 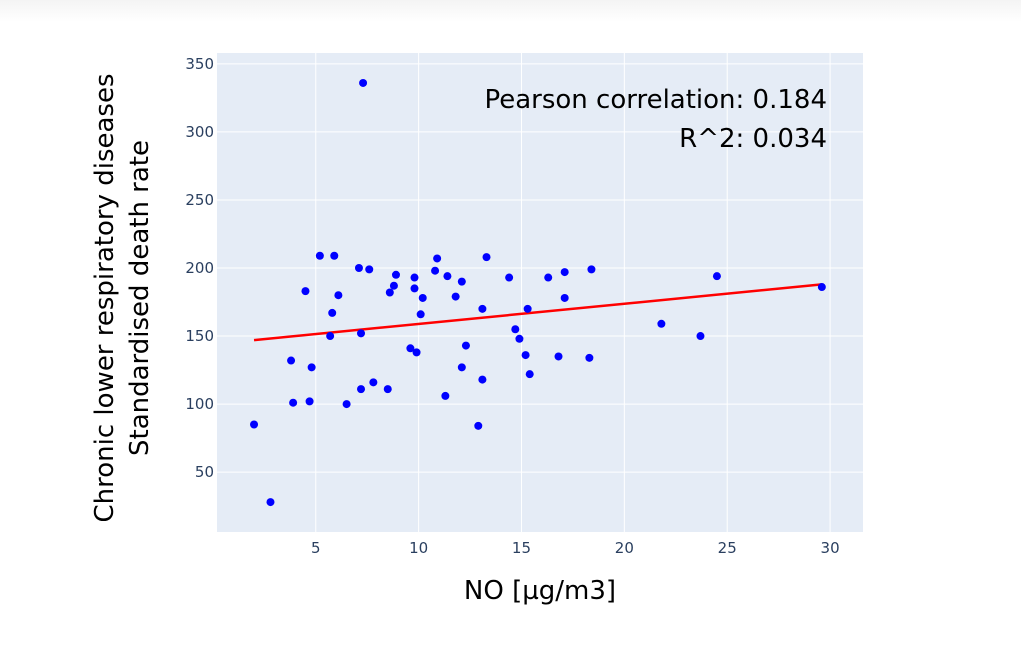 I want to click on y-tick-label: 50, so click(x=204, y=472).